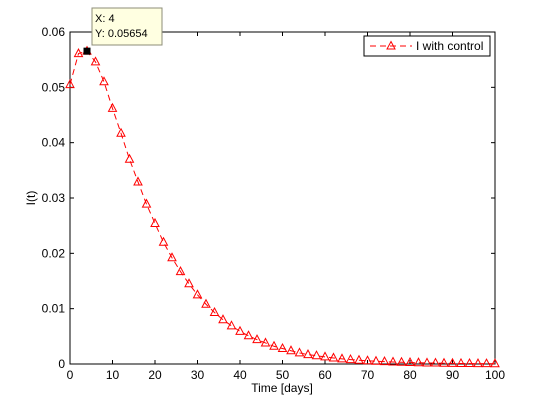 This screenshot has width=545, height=410. What do you see at coordinates (54, 253) in the screenshot?
I see `y-tick-label: 0.02` at bounding box center [54, 253].